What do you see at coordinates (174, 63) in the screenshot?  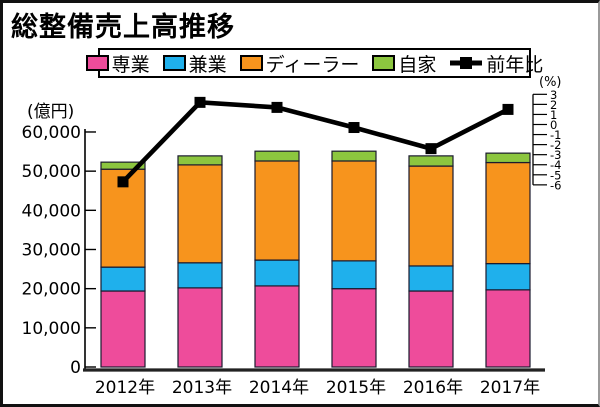 I see `legend-swatch-blue` at bounding box center [174, 63].